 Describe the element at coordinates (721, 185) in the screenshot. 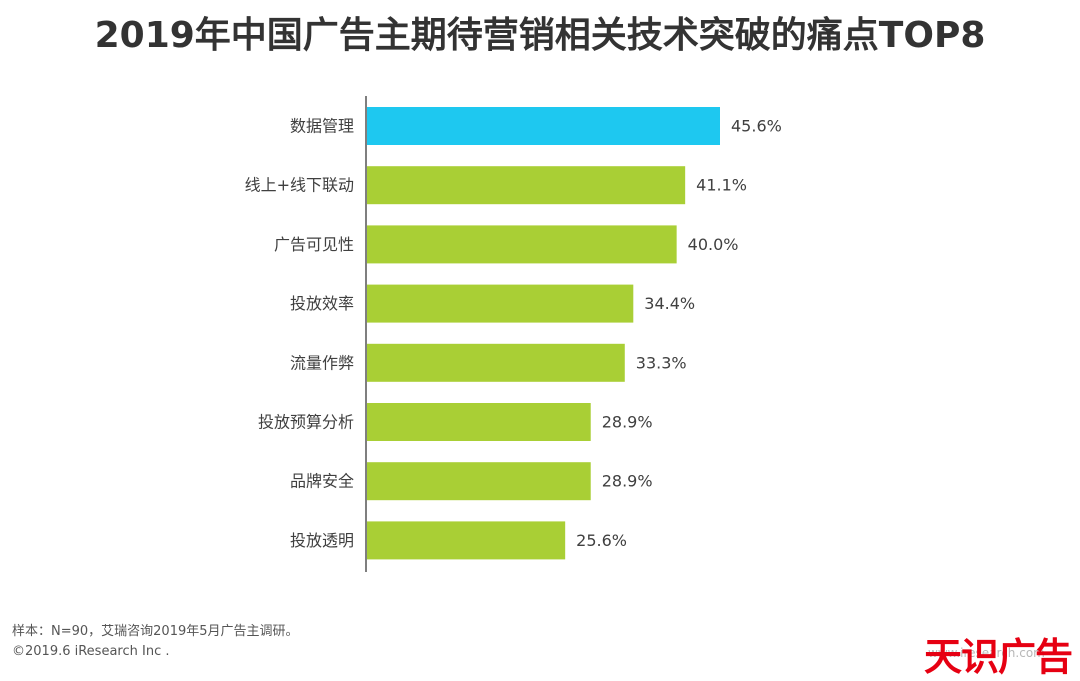

I see `value-label-1: 41.1%` at that location.